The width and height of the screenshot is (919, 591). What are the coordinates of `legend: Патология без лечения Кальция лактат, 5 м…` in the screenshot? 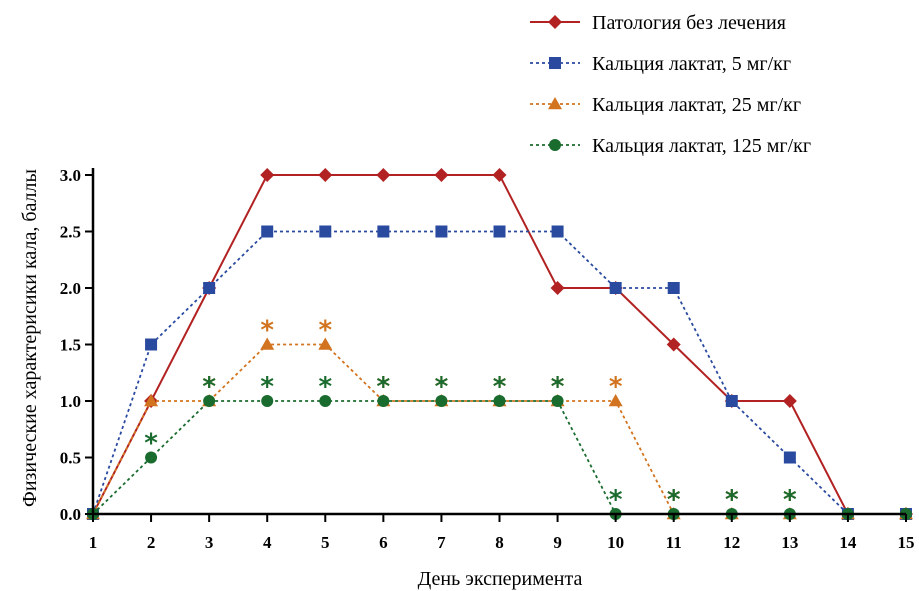 It's located at (670, 84).